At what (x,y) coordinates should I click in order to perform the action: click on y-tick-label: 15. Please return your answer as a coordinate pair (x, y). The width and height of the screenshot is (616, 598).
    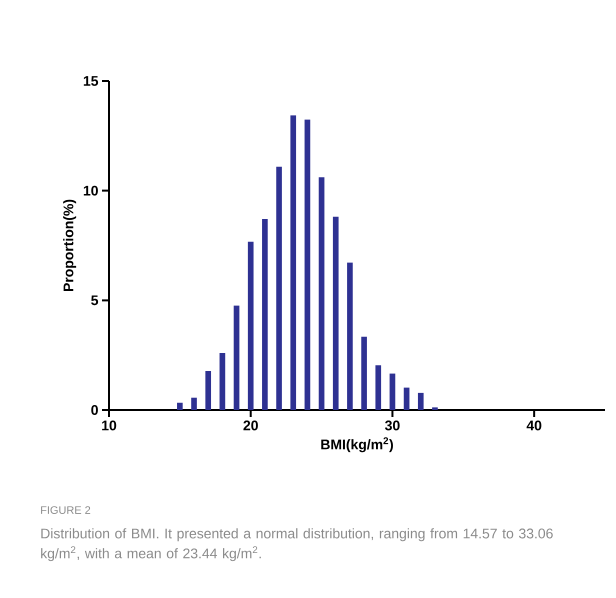
    Looking at the image, I should click on (91, 81).